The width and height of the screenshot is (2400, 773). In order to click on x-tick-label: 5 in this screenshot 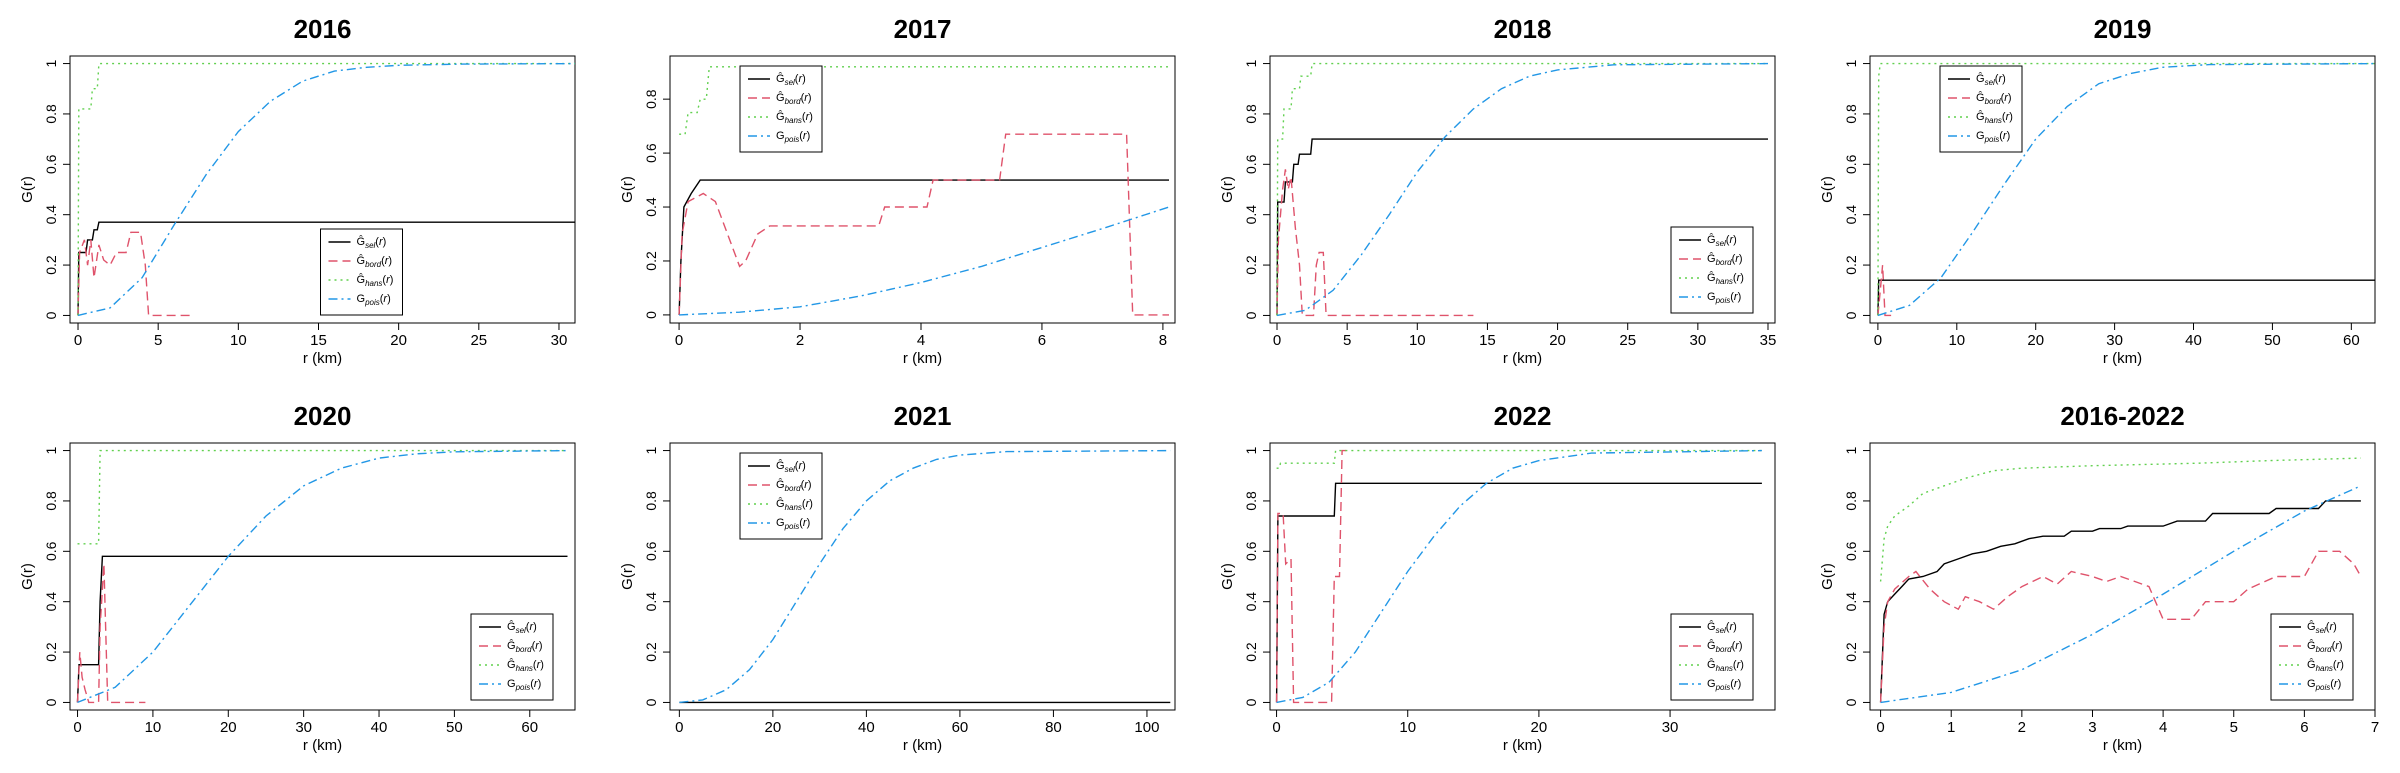, I will do `click(2234, 727)`.